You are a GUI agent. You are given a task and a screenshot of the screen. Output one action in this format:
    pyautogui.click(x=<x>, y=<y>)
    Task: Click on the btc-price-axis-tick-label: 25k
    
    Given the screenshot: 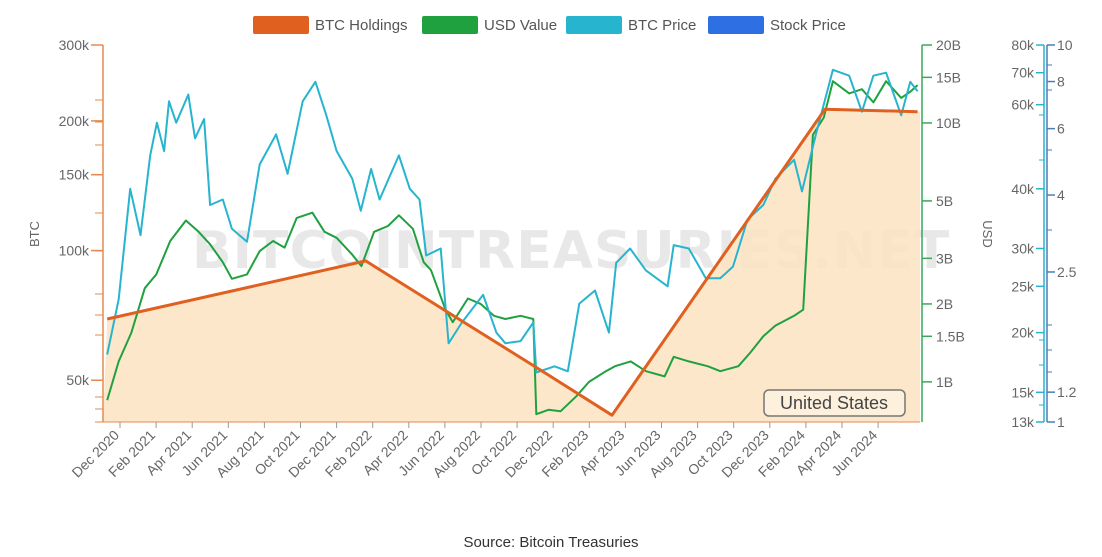 What is the action you would take?
    pyautogui.click(x=1023, y=286)
    